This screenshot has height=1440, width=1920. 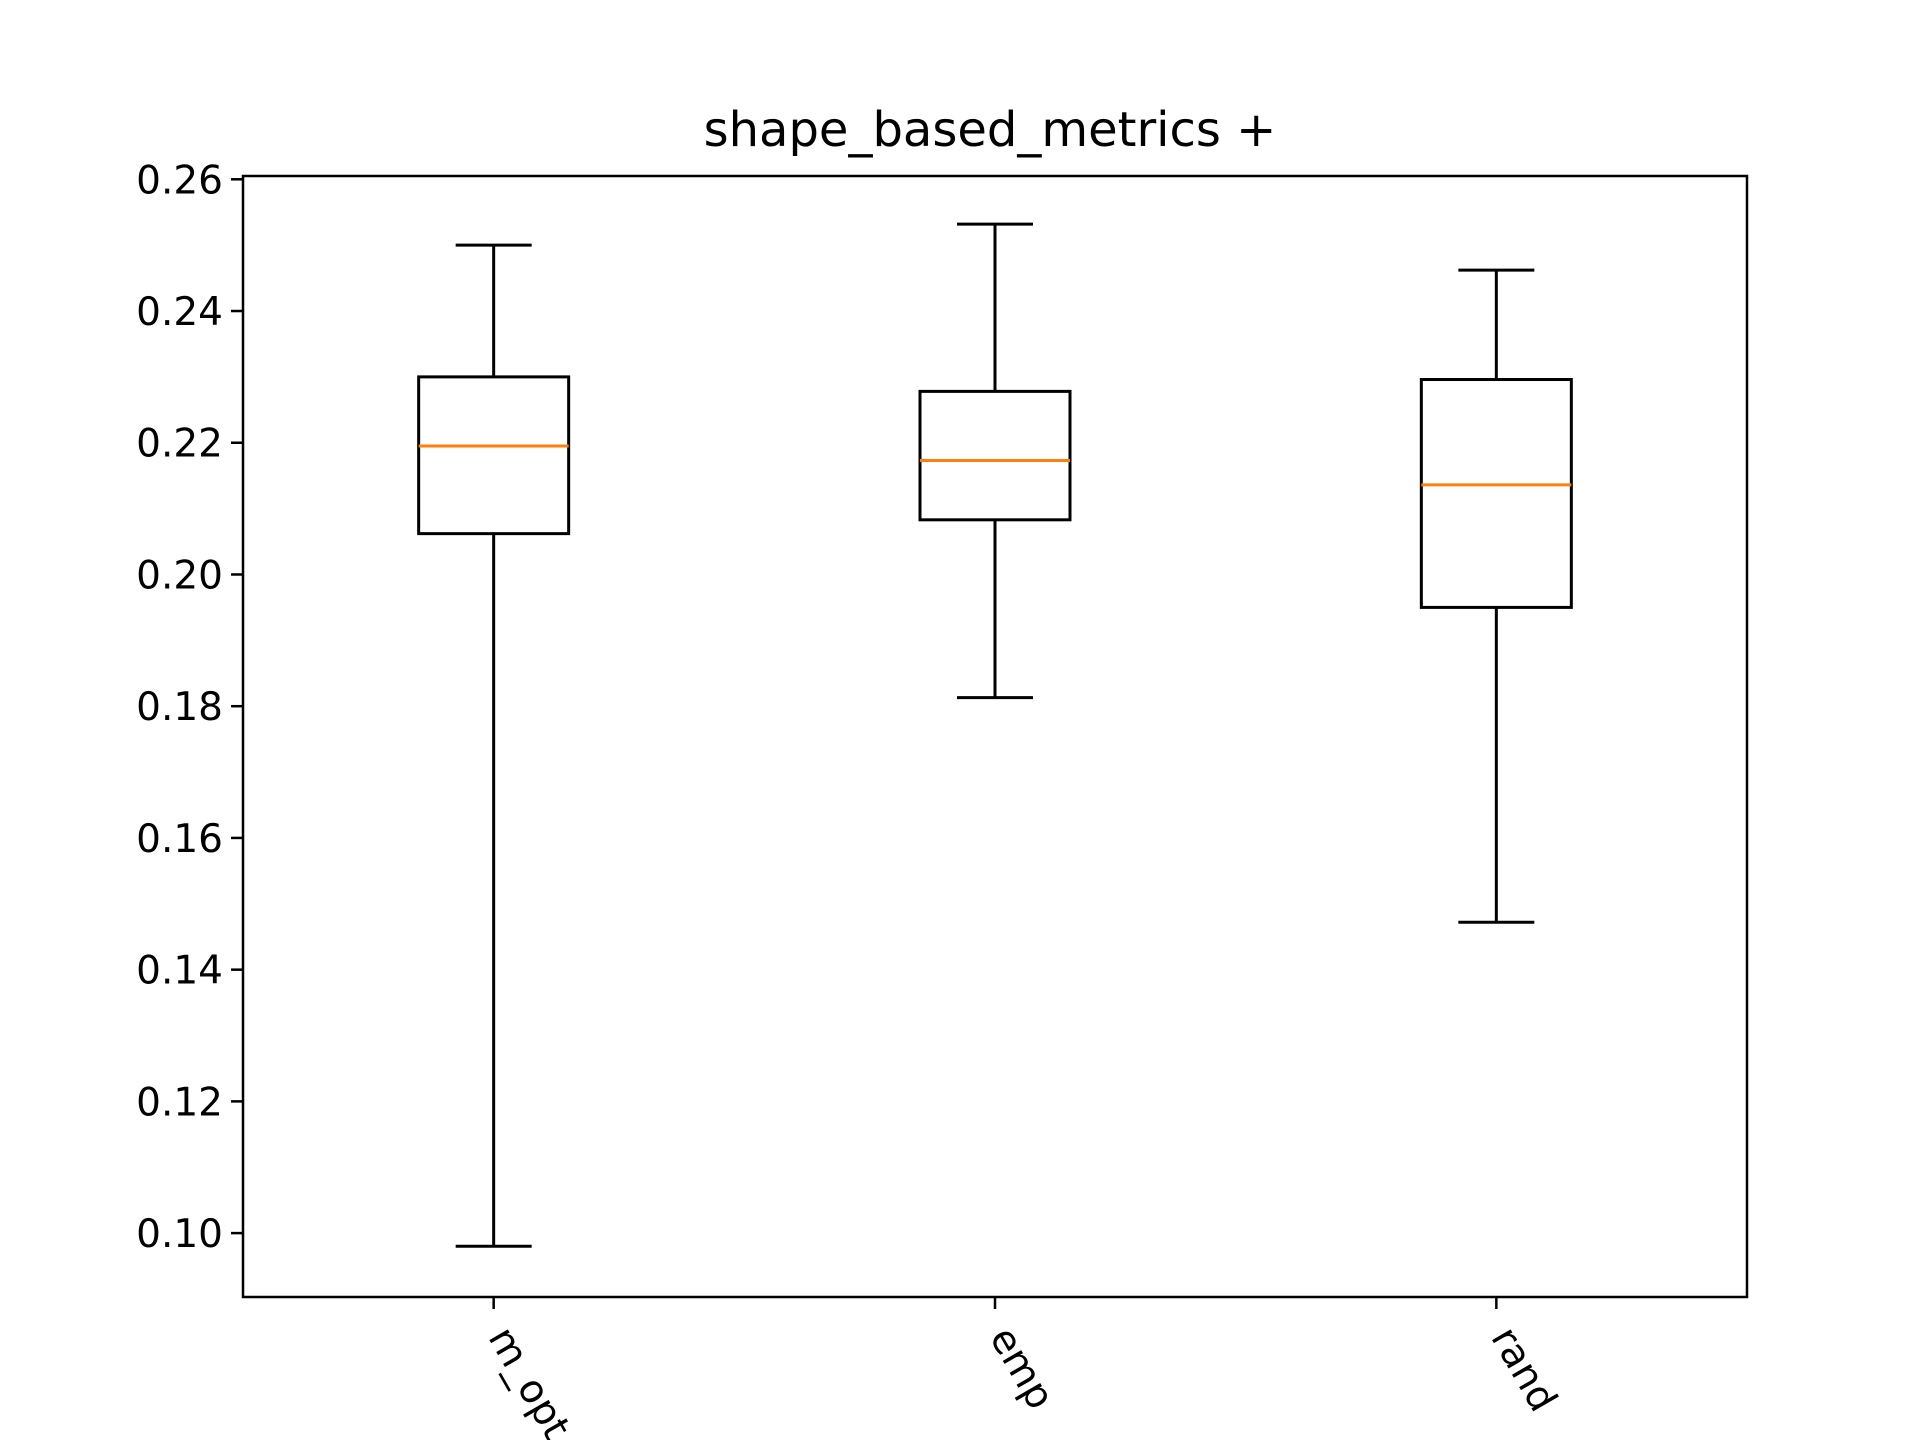 What do you see at coordinates (179, 312) in the screenshot?
I see `y-tick-label: 0.24` at bounding box center [179, 312].